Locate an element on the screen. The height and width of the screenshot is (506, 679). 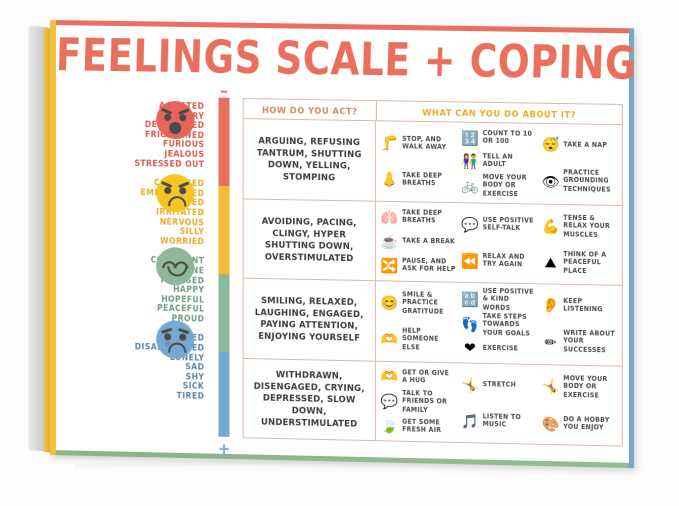
senses-grounding-icon: 👁 is located at coordinates (550, 181).